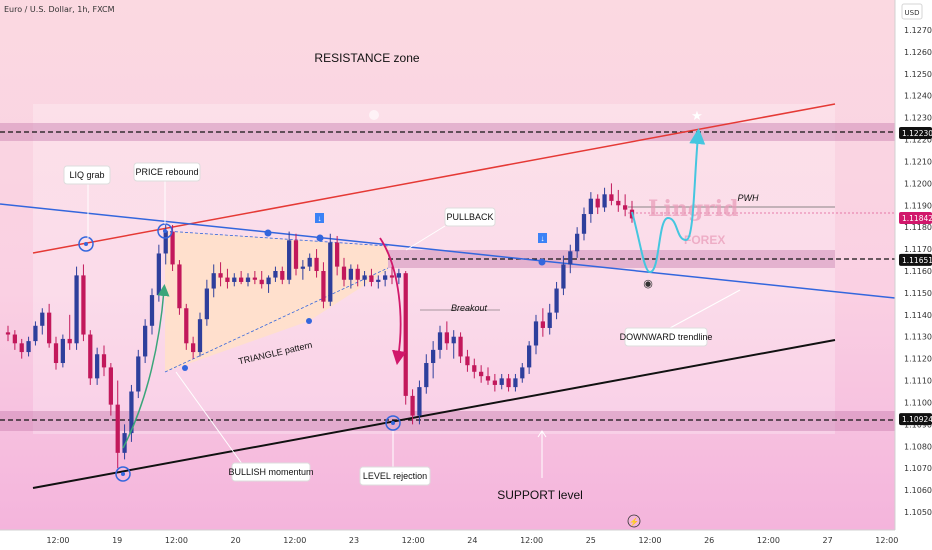 This screenshot has height=550, width=932. Describe the element at coordinates (123, 474) in the screenshot. I see `low-marker` at that location.